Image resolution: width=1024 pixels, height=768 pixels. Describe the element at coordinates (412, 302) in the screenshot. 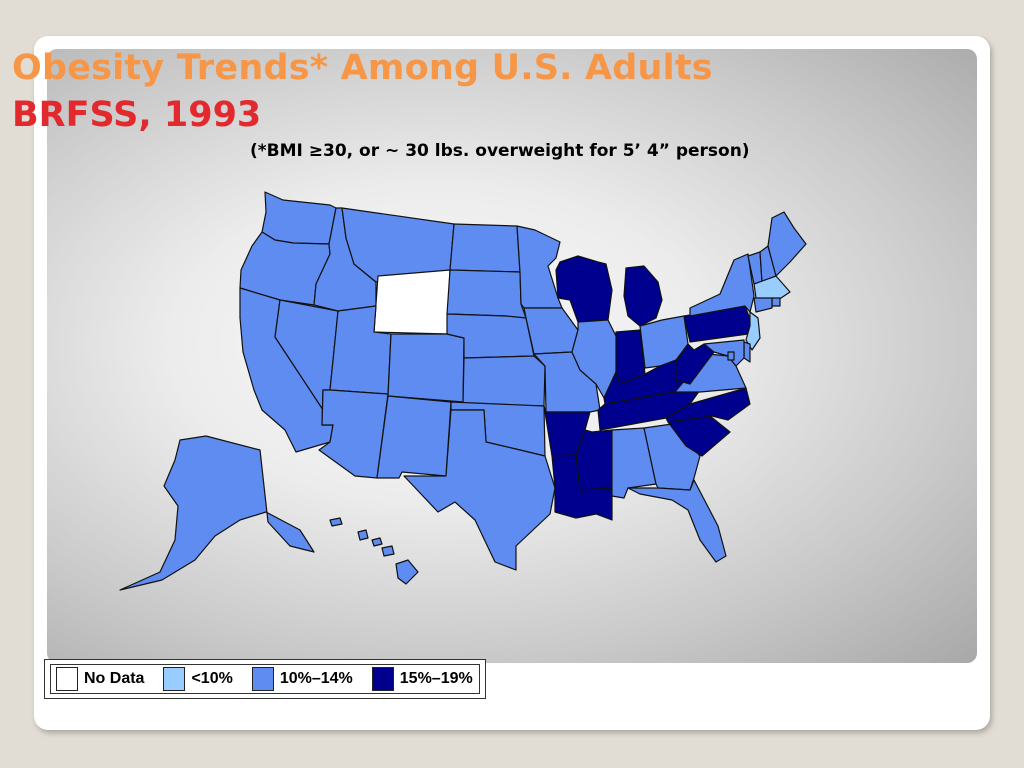

I see `state-WY` at that location.